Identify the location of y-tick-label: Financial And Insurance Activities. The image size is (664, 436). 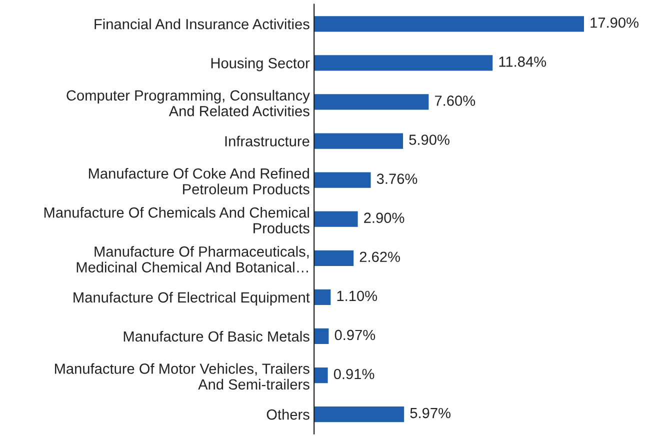
(202, 24).